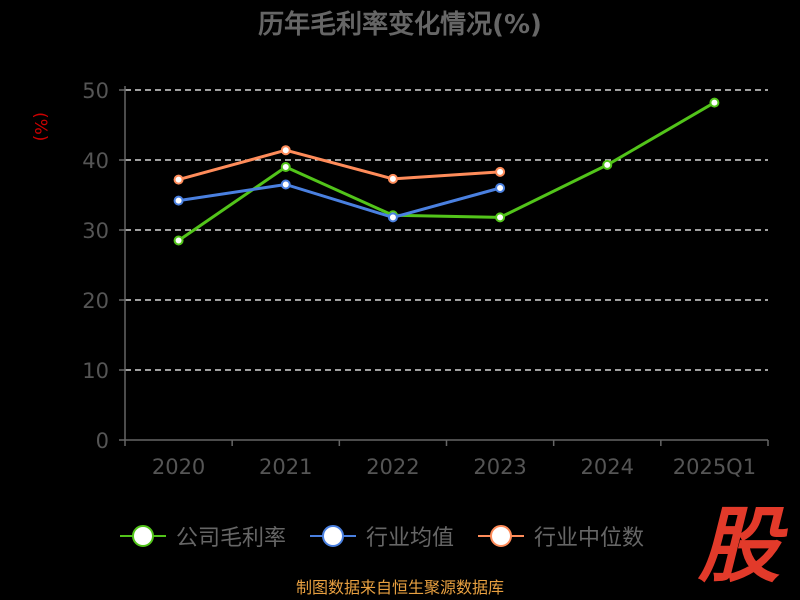 The image size is (800, 600). Describe the element at coordinates (333, 536) in the screenshot. I see `legend-marker-industry-mean` at that location.